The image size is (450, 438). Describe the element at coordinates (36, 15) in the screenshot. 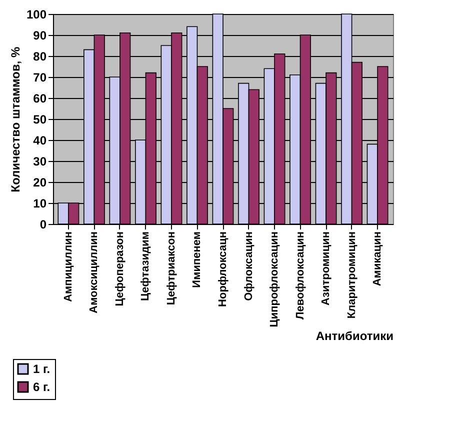

I see `y-tick-label: 100` at that location.